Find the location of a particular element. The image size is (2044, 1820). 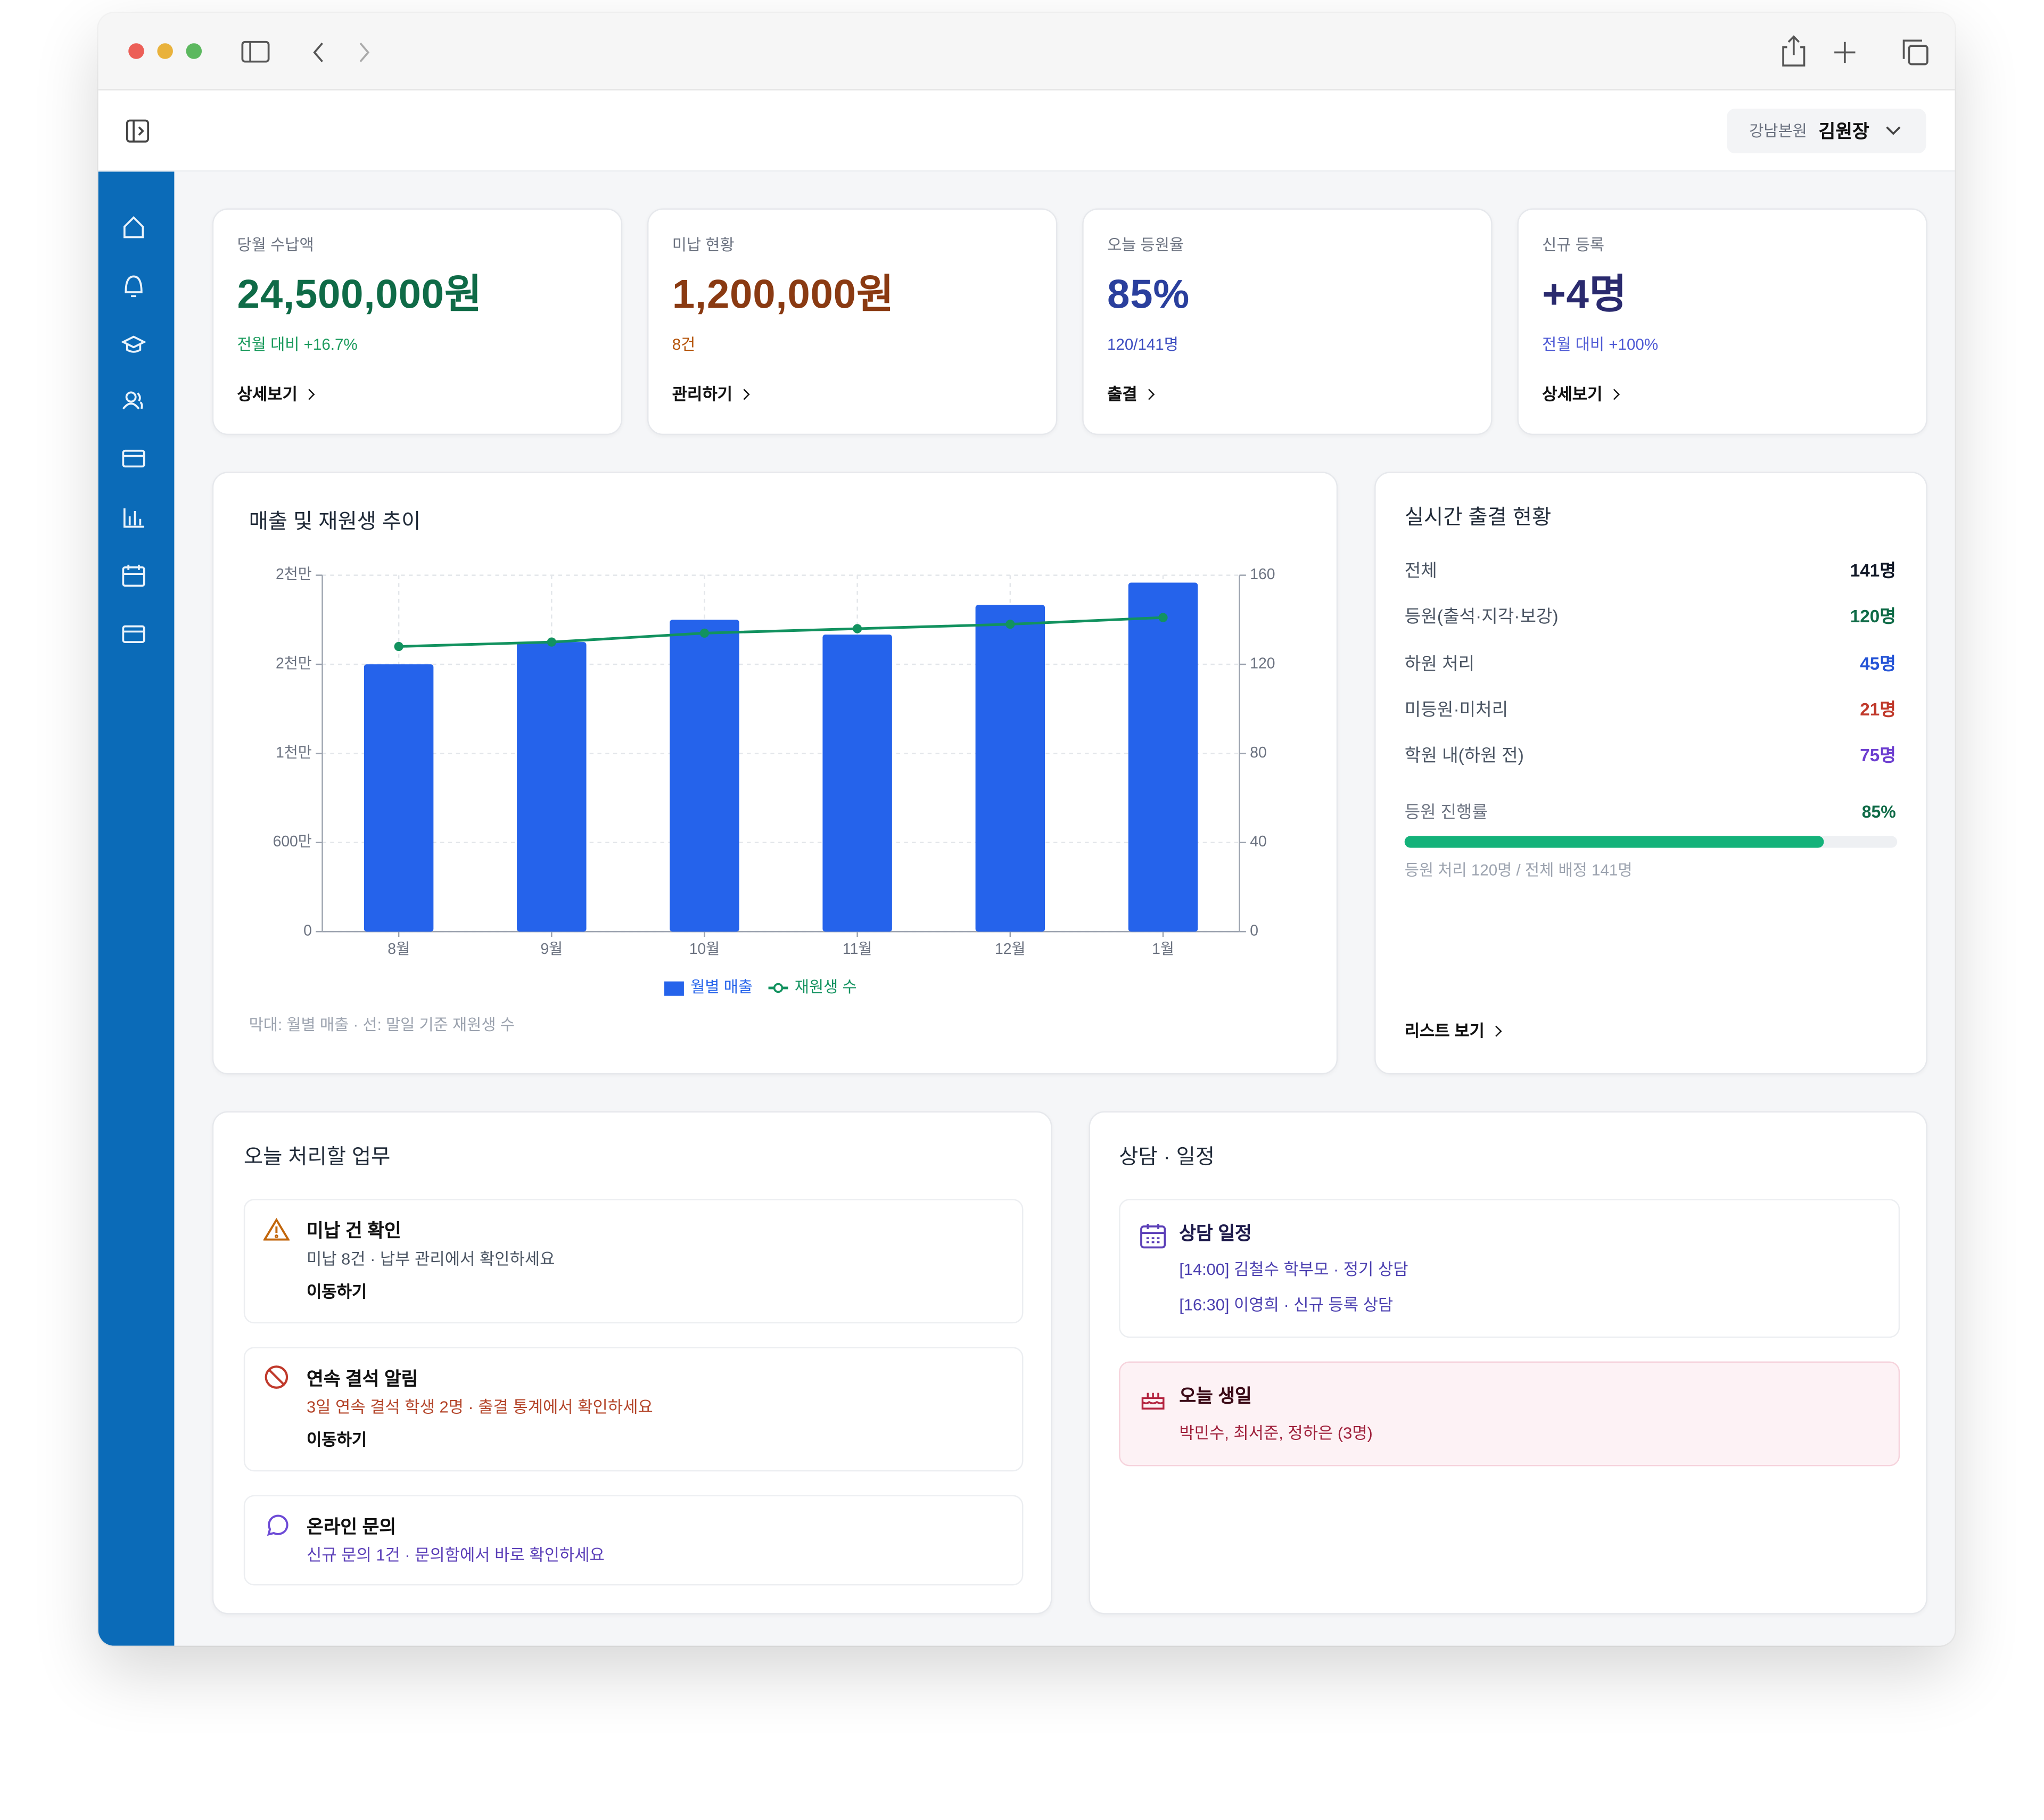

block-icon is located at coordinates (277, 1377).